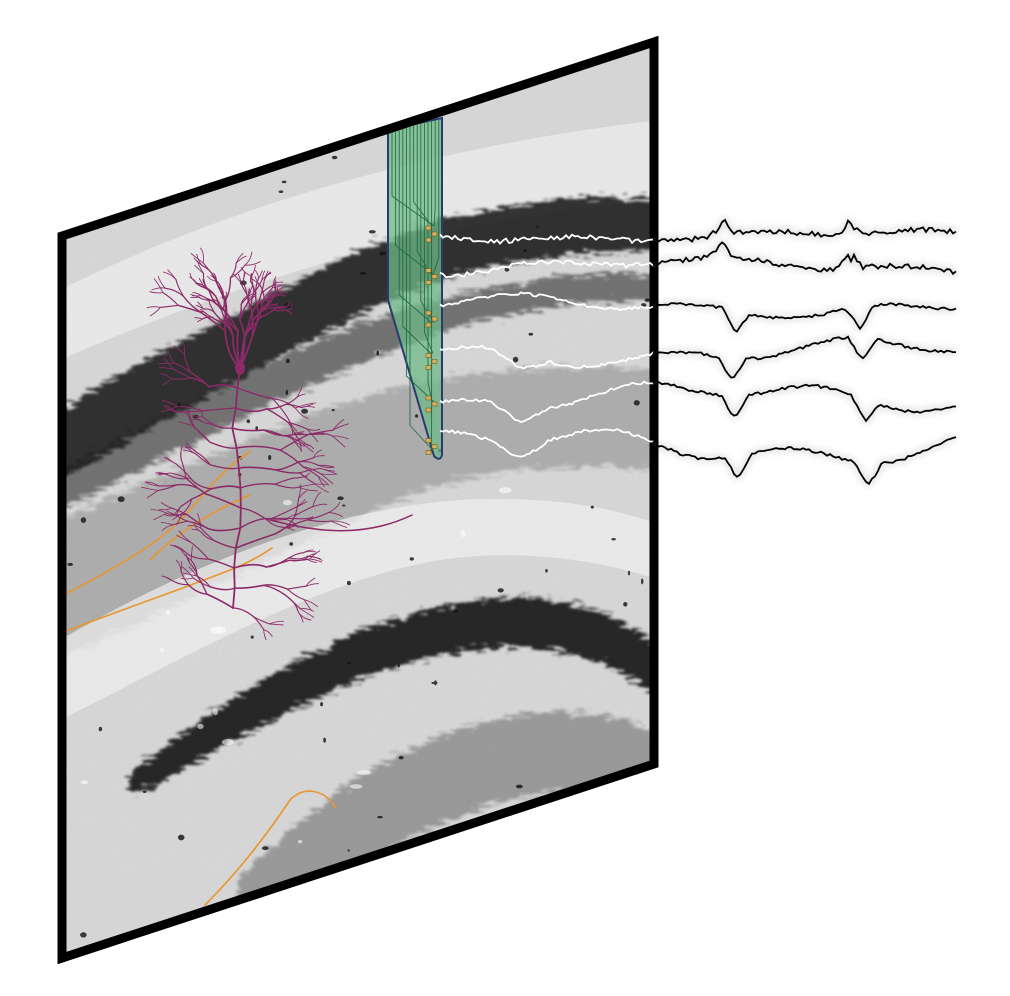 The height and width of the screenshot is (996, 1010). Describe the element at coordinates (447, 825) in the screenshot. I see `dentate-lower-texture` at that location.